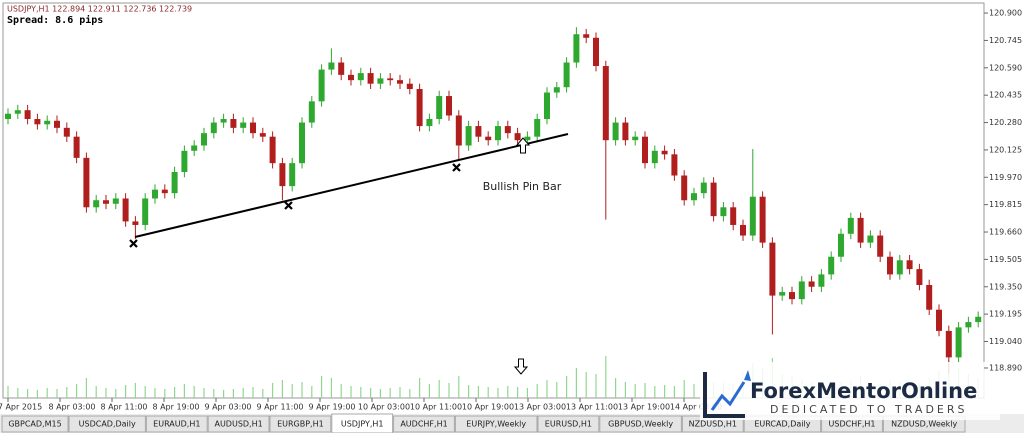 The height and width of the screenshot is (433, 1024). Describe the element at coordinates (728, 396) in the screenshot. I see `logo-arrow` at that location.